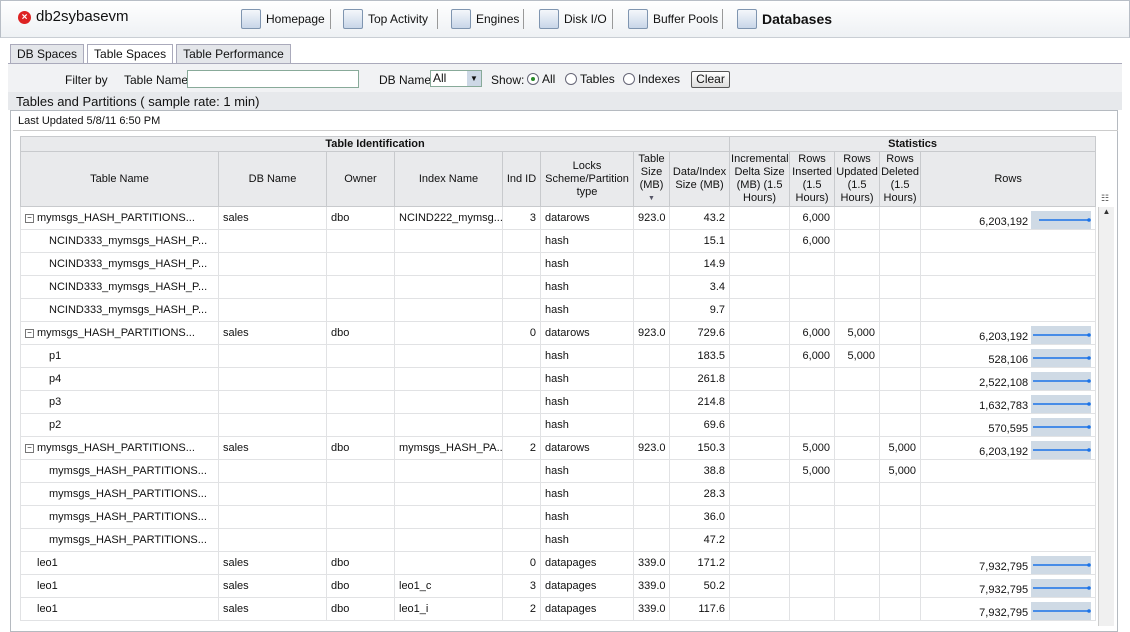  I want to click on table-row: p3 hash 214.8 1,632,783, so click(558, 402).